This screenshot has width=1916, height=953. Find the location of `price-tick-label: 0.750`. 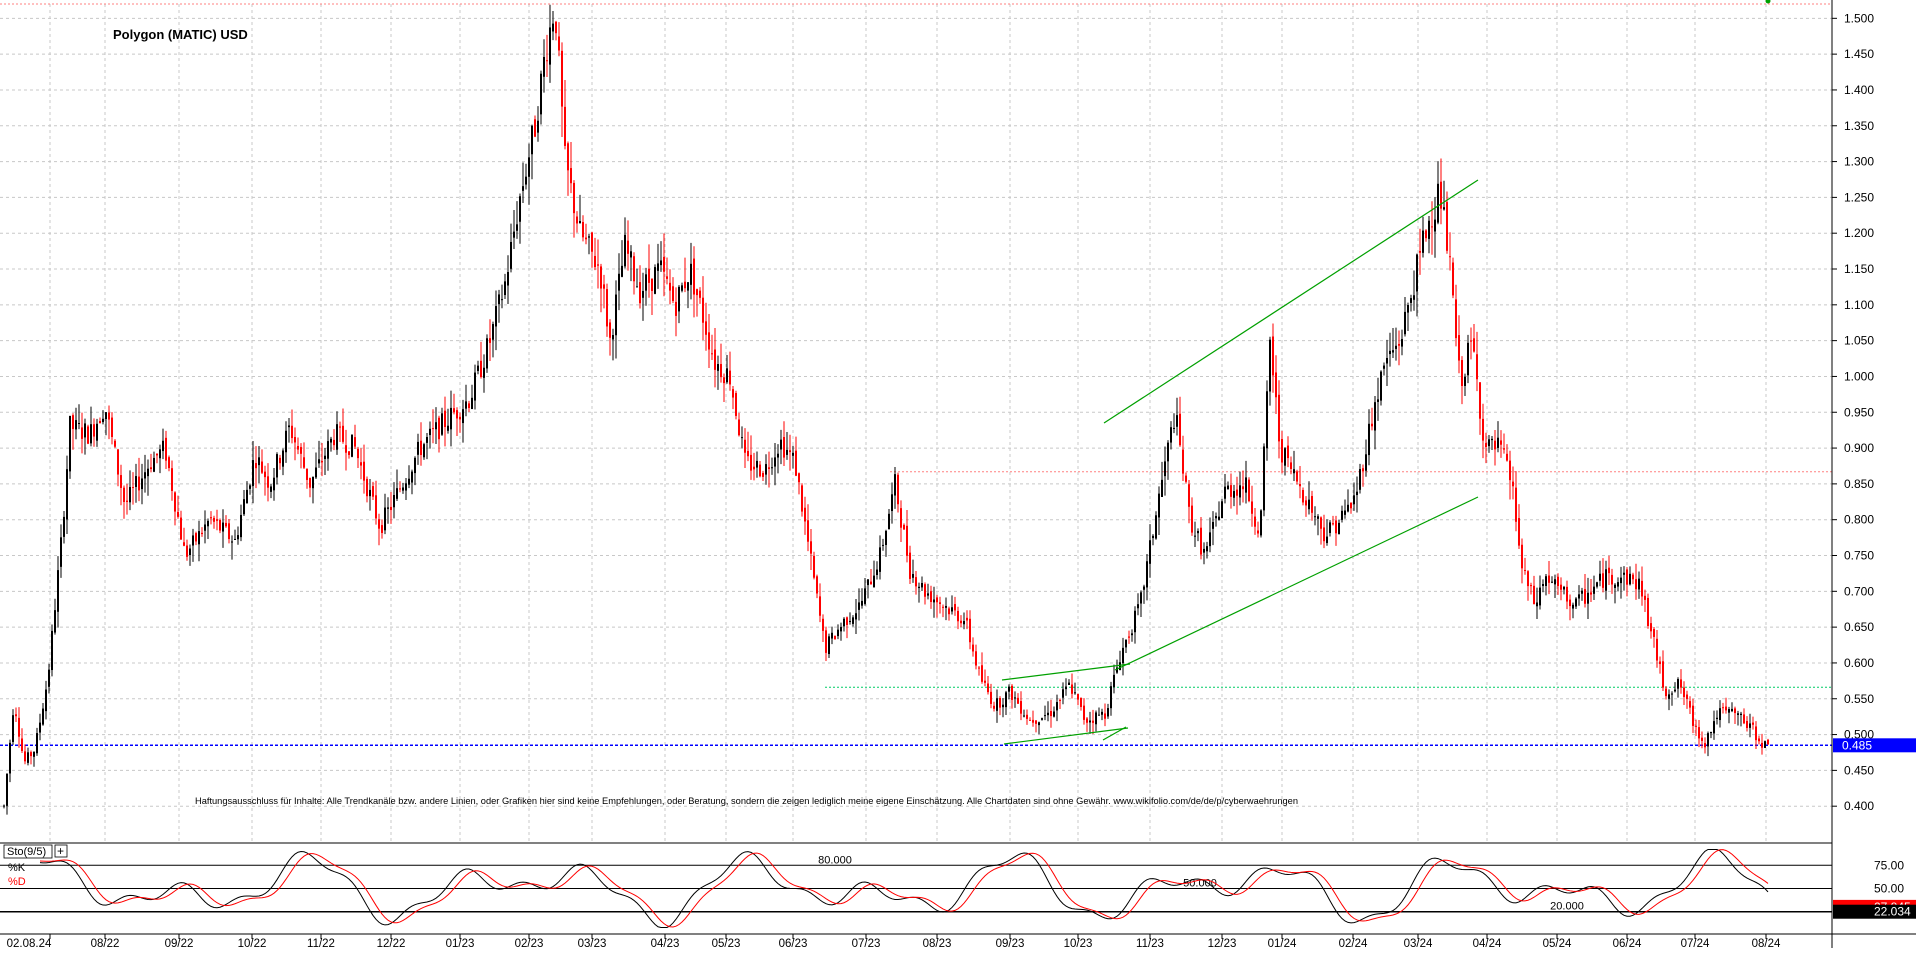

price-tick-label: 0.750 is located at coordinates (1859, 556).